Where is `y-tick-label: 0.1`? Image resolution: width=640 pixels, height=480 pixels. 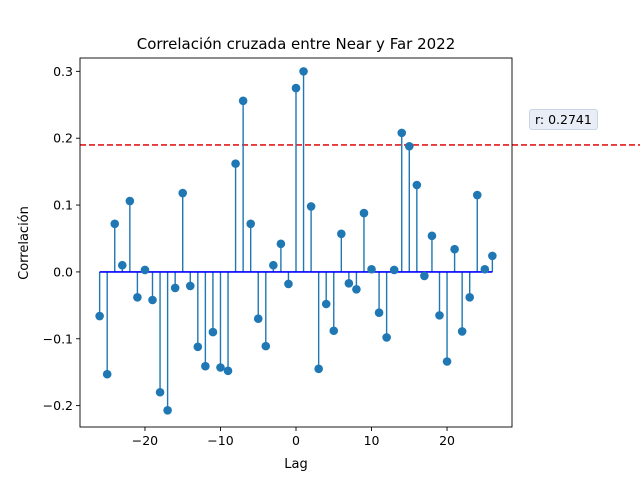
y-tick-label: 0.1 is located at coordinates (63, 205).